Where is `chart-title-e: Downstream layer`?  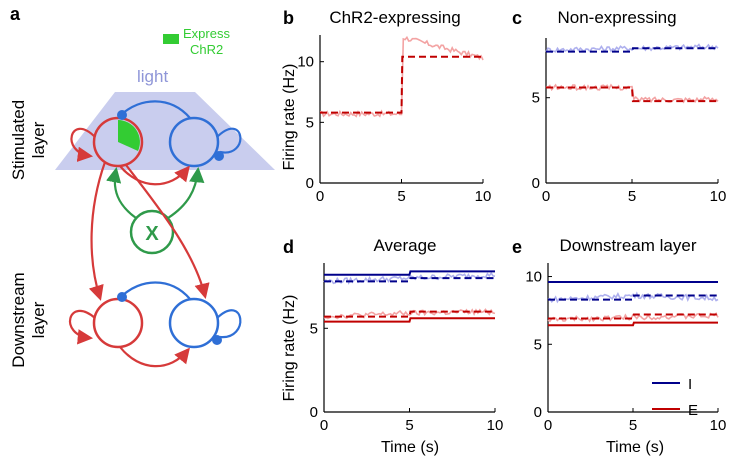
chart-title-e: Downstream layer is located at coordinates (628, 245).